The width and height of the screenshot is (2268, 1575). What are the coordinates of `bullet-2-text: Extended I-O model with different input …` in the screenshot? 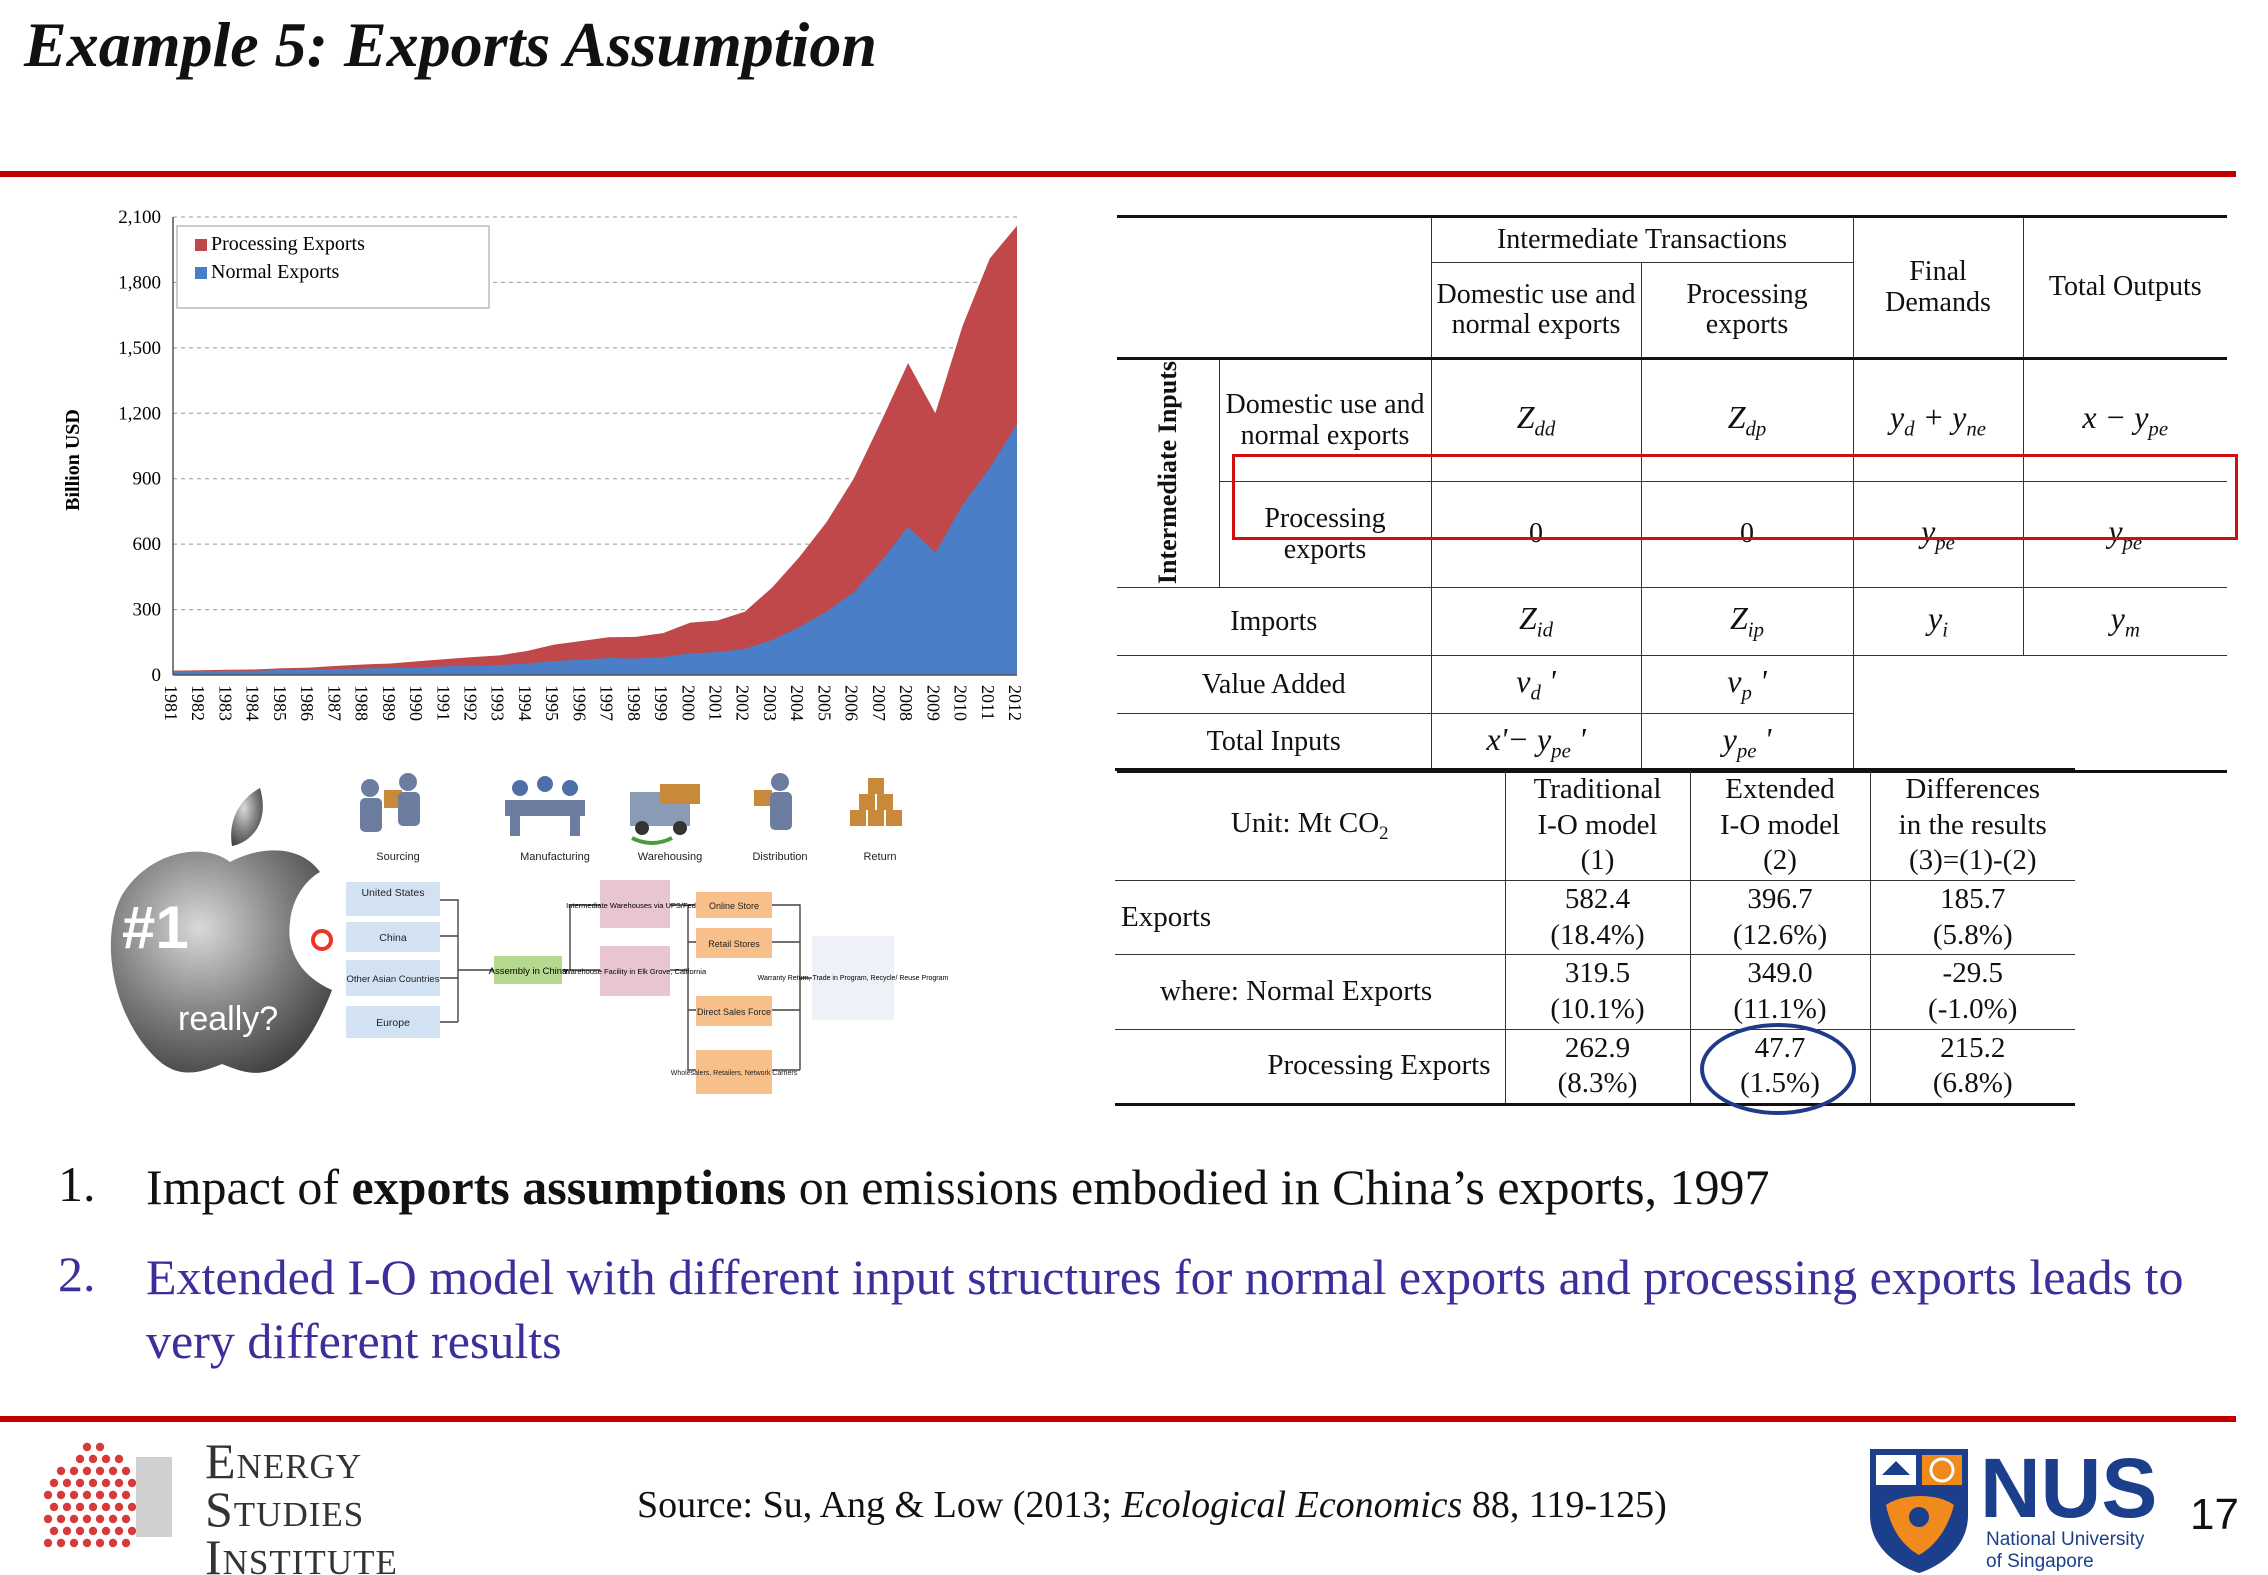 It's located at (1165, 1309).